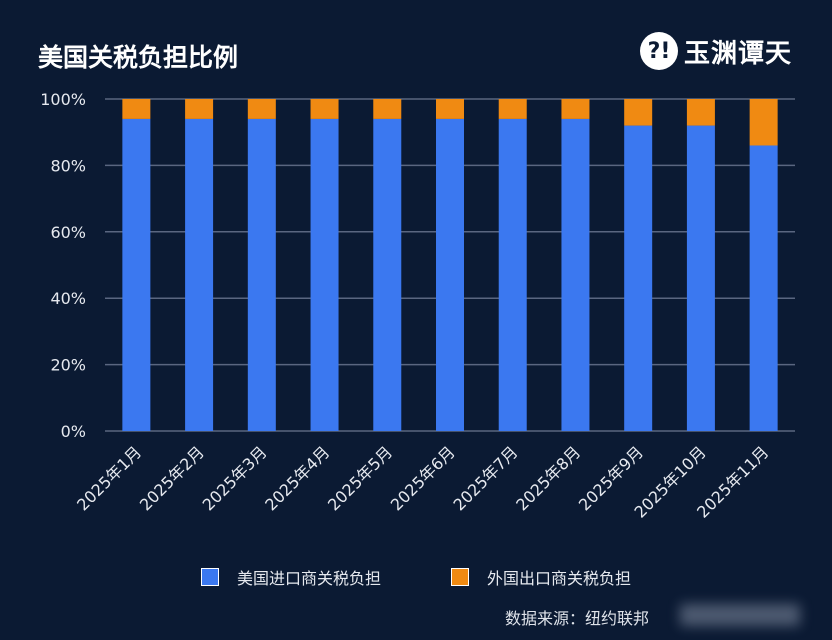  Describe the element at coordinates (548, 478) in the screenshot. I see `x-tick-label: 2025年8月` at that location.